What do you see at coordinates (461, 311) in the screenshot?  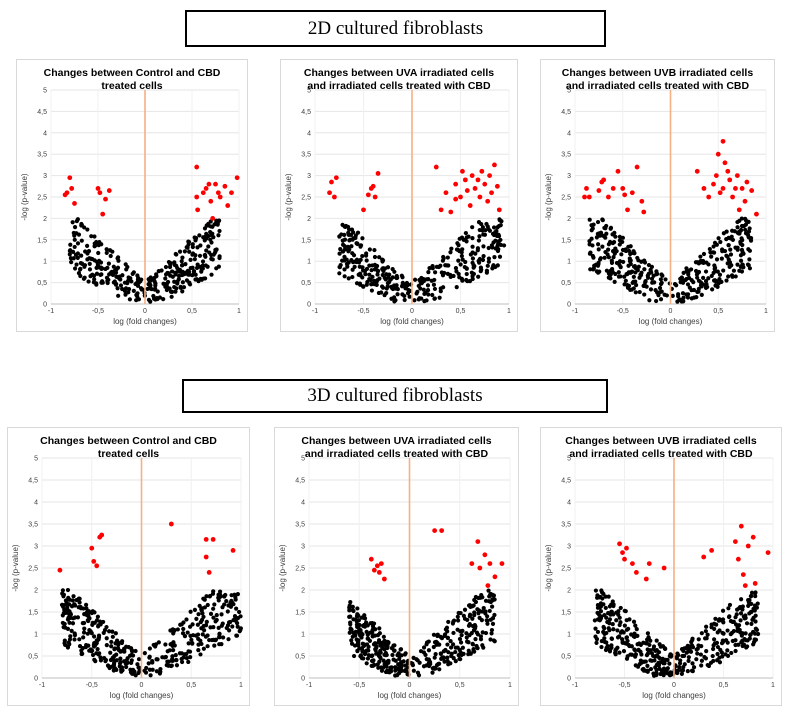 I see `x-tick-label: 0,5` at bounding box center [461, 311].